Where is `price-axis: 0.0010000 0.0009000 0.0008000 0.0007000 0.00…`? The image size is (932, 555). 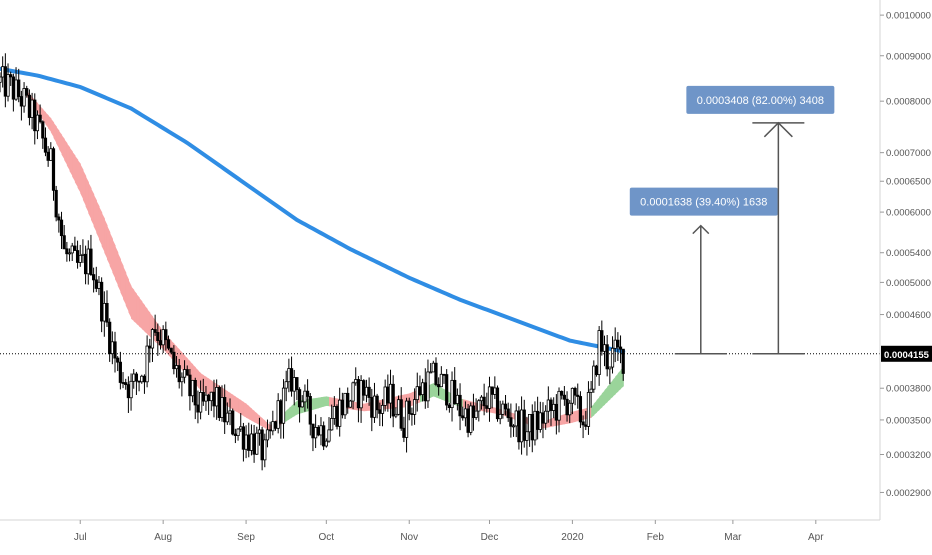
price-axis: 0.0010000 0.0009000 0.0008000 0.0007000 0.00… is located at coordinates (905, 255).